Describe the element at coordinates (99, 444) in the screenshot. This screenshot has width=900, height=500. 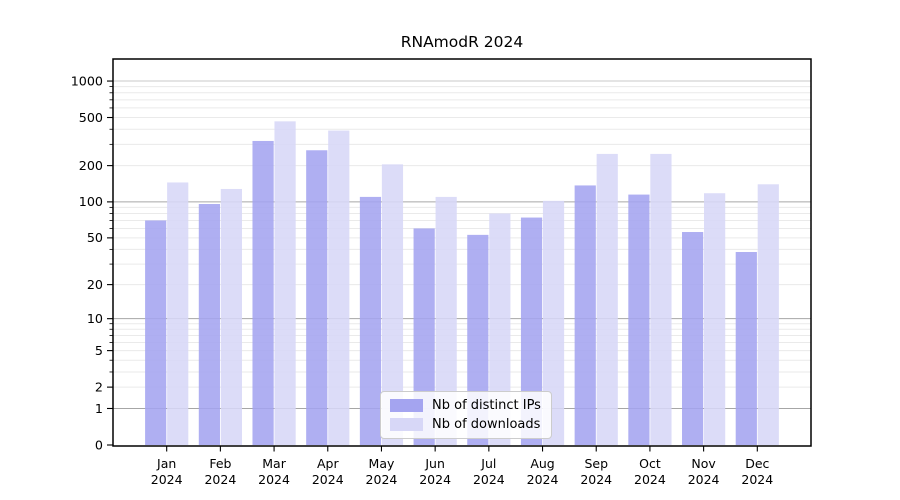
I see `y-tick-label: 0` at that location.